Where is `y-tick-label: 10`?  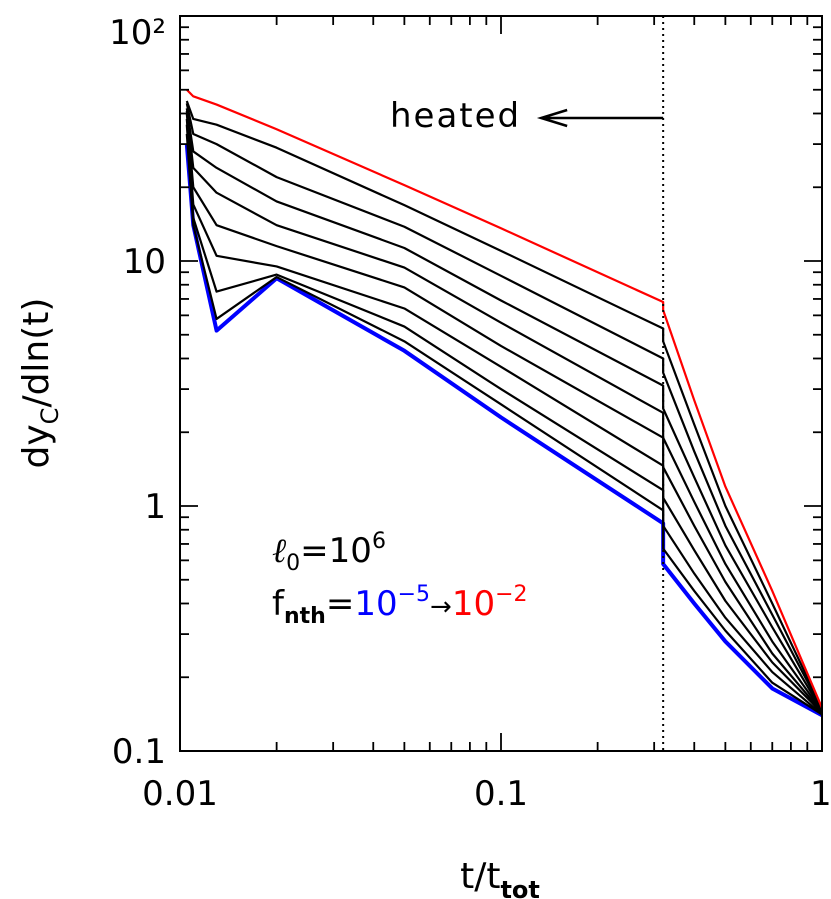 y-tick-label: 10 is located at coordinates (144, 262).